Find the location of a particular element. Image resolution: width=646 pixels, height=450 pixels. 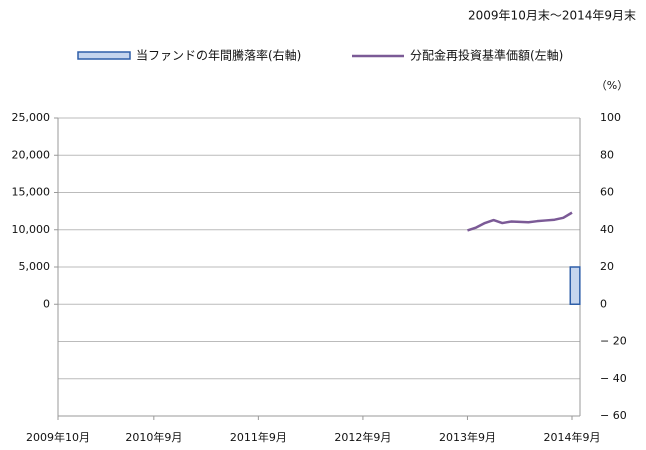

x-tick-label: 2010年9月 is located at coordinates (153, 437).